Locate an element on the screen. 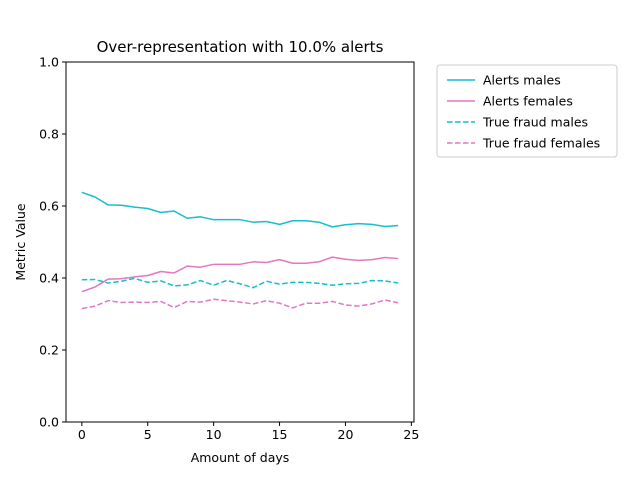  x-tick-label: 15 is located at coordinates (280, 434).